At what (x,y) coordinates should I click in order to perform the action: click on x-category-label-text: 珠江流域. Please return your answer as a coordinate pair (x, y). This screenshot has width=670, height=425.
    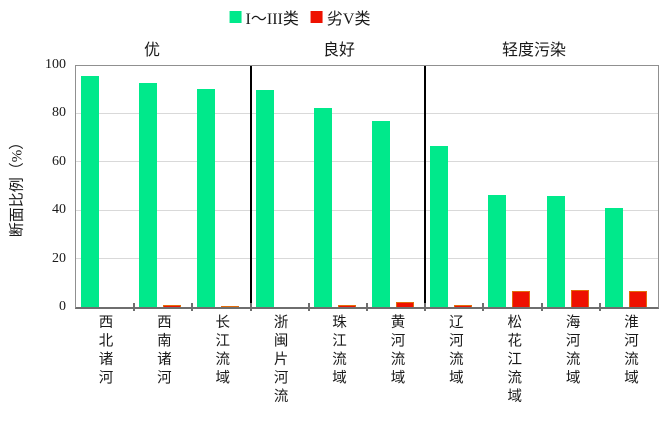
    Looking at the image, I should click on (338, 351).